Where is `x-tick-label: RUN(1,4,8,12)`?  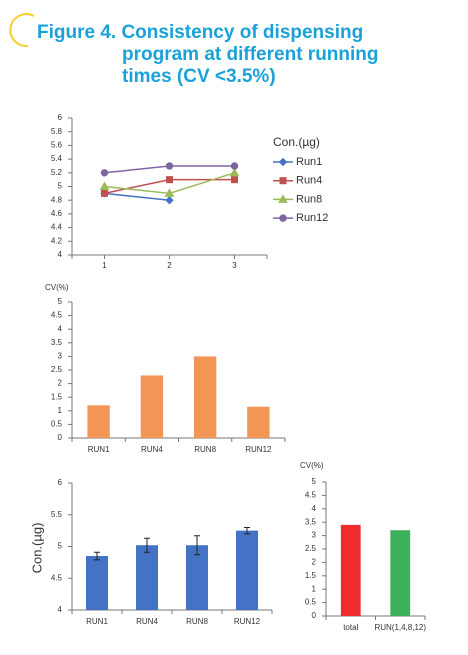
x-tick-label: RUN(1,4,8,12) is located at coordinates (400, 627).